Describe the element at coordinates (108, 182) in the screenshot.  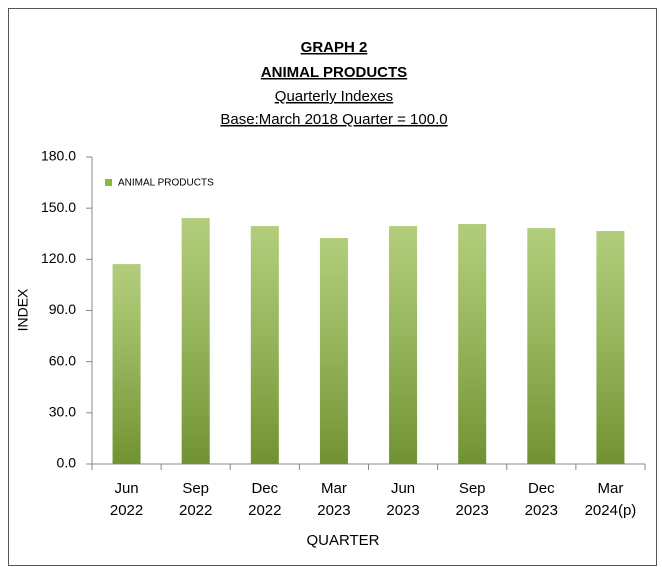
I see `legend-swatch` at that location.